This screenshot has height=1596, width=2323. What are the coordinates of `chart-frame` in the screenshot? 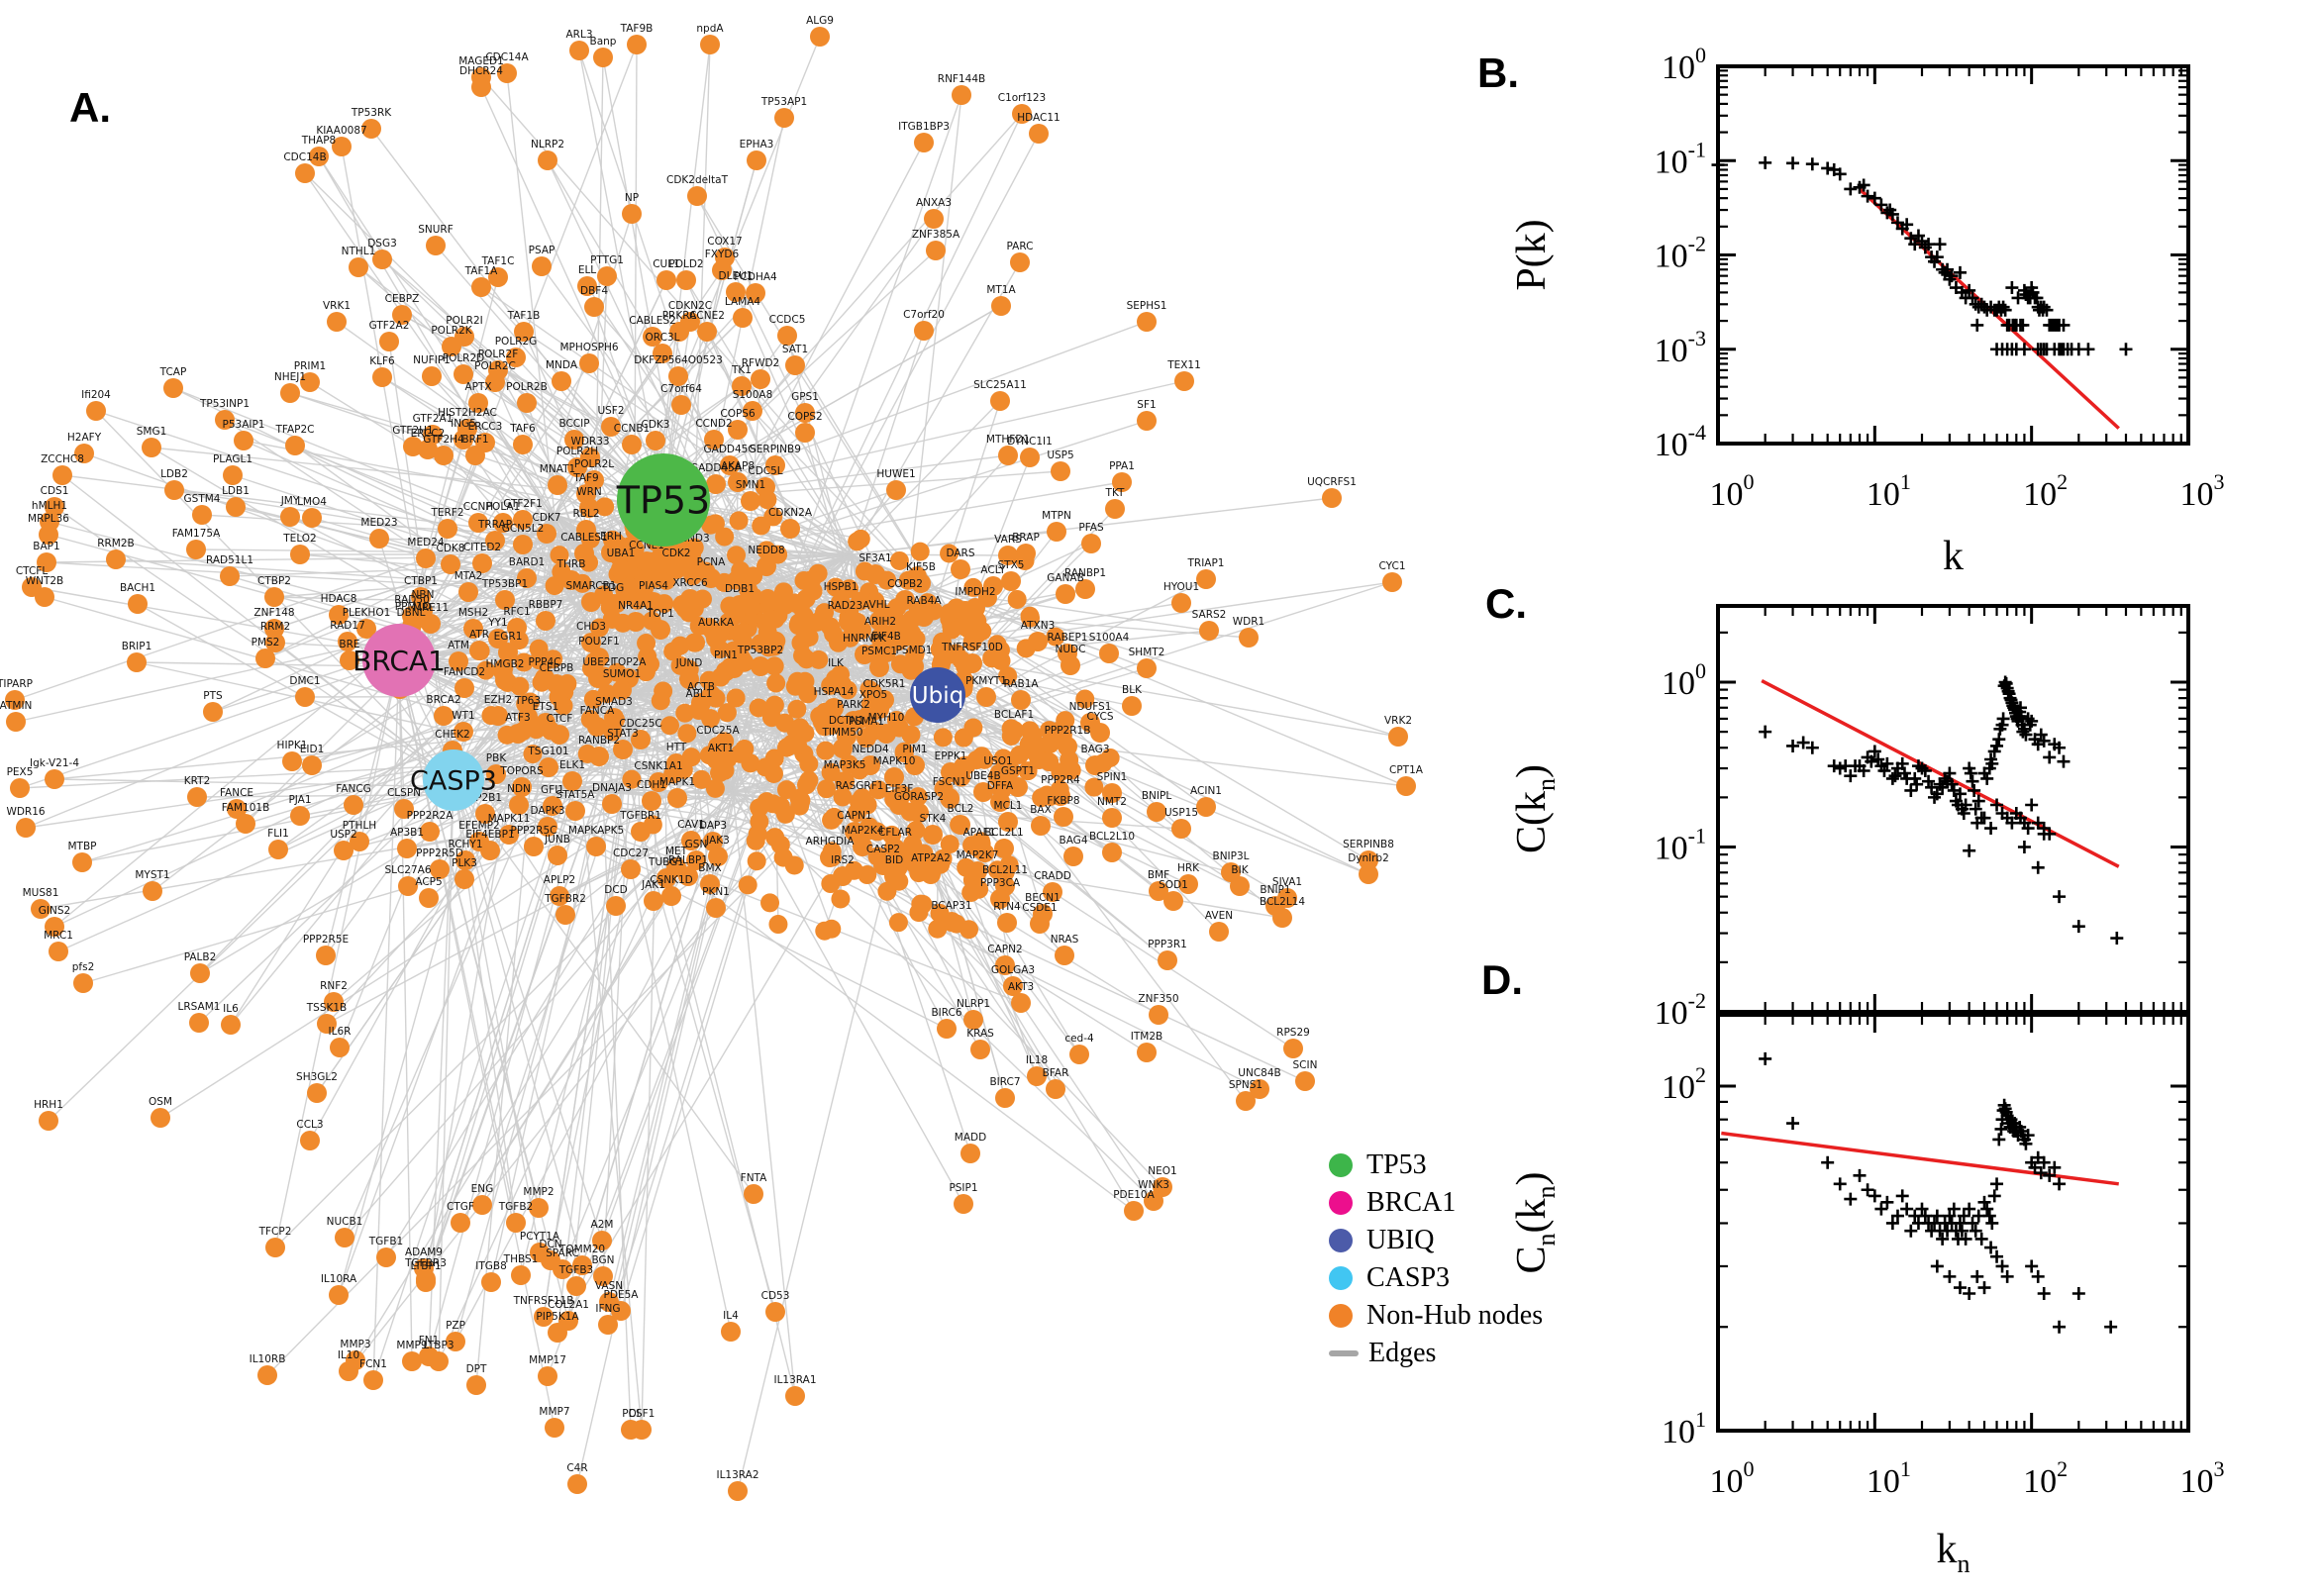 It's located at (1953, 255).